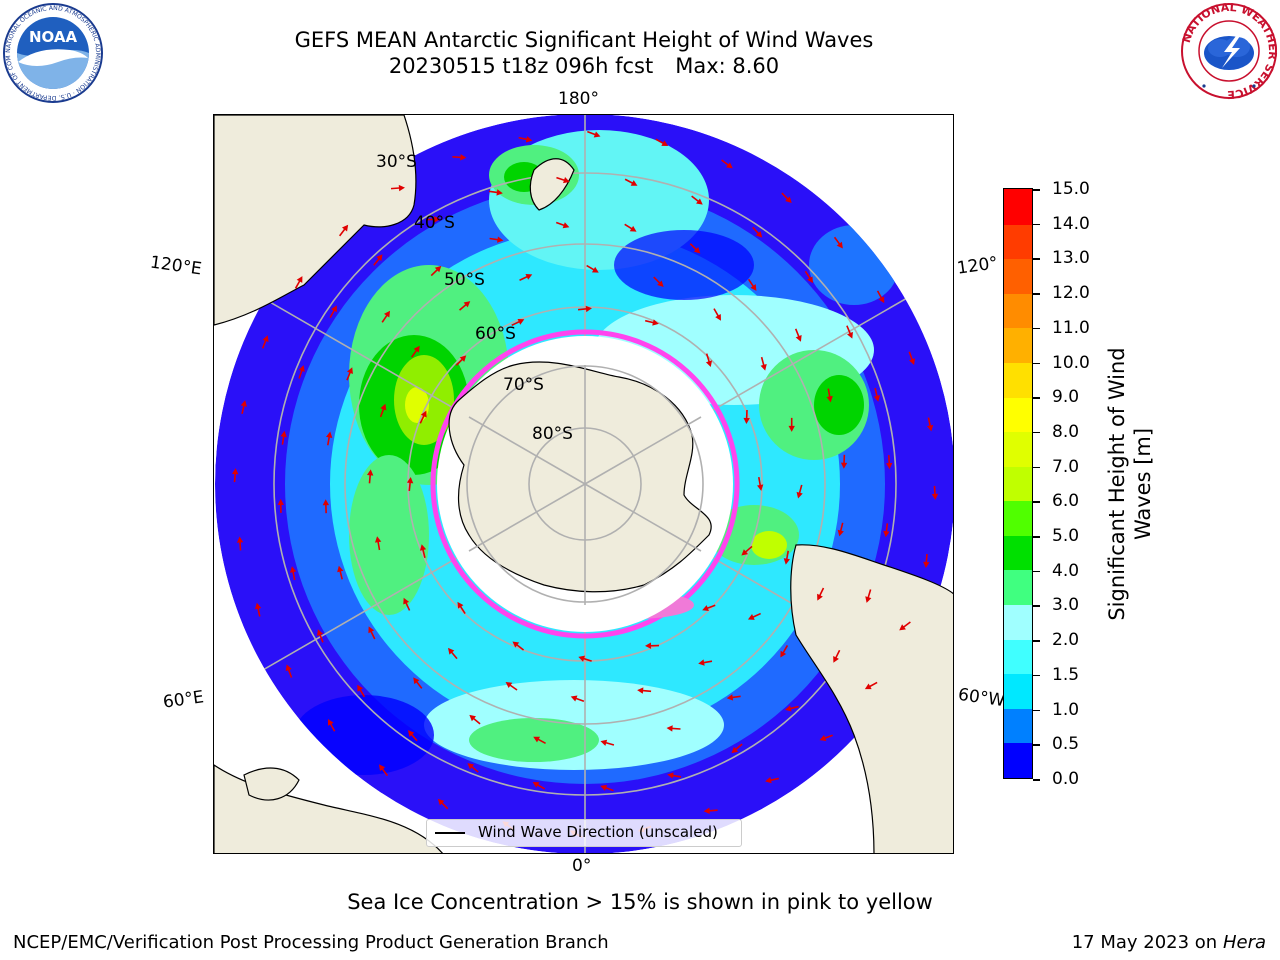 The height and width of the screenshot is (960, 1280). I want to click on colorbar, so click(1018, 483).